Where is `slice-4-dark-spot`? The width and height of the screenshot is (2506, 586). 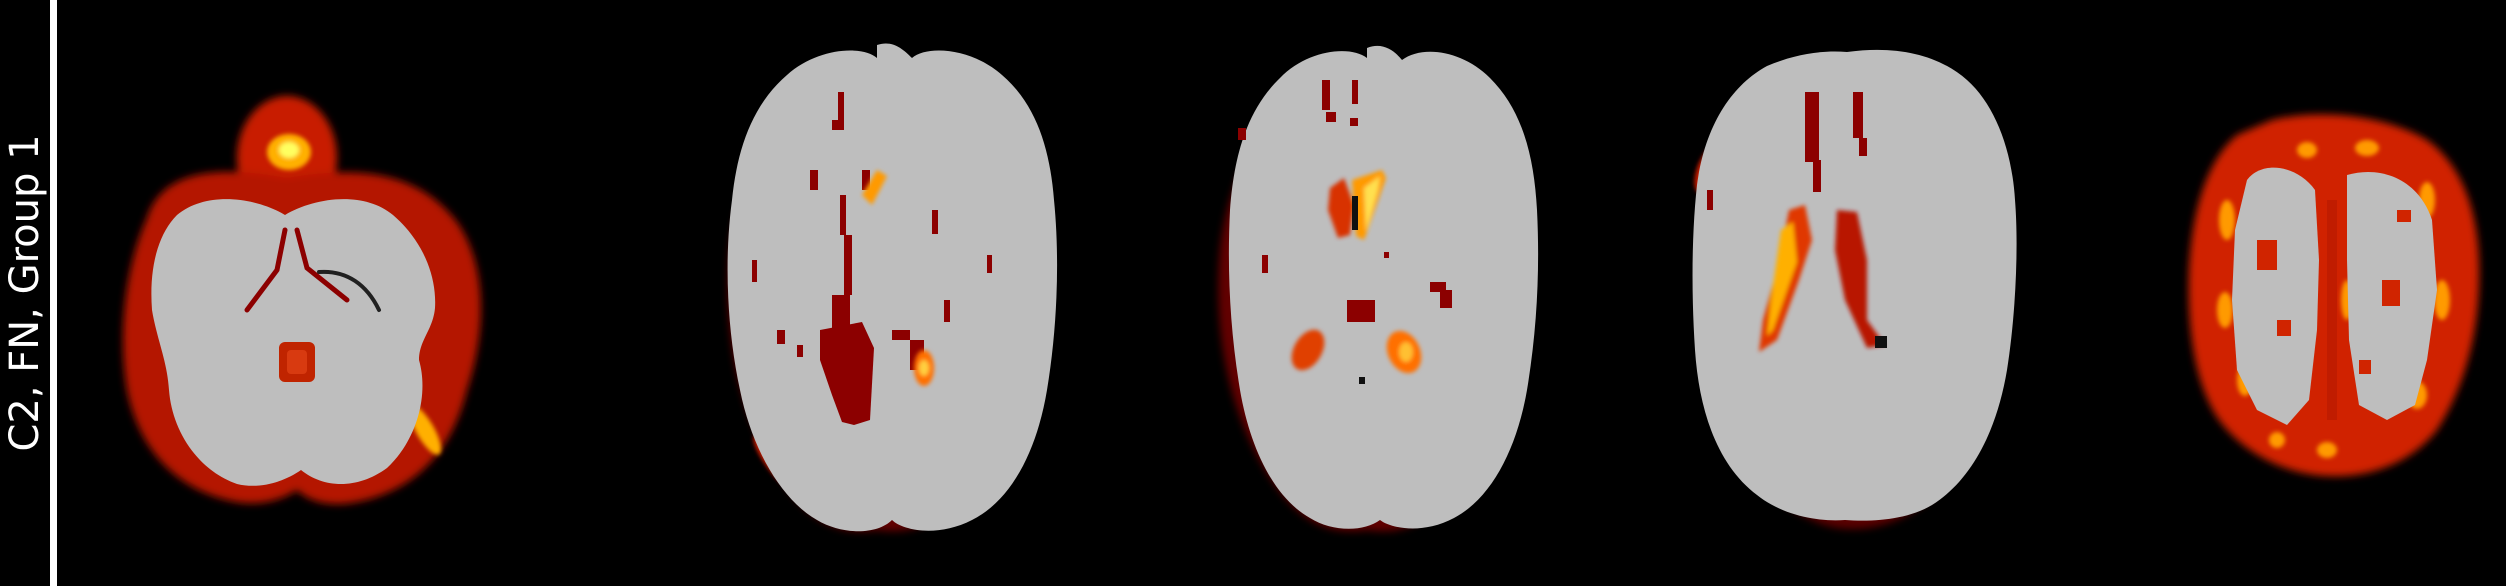
slice-4-dark-spot is located at coordinates (1881, 342).